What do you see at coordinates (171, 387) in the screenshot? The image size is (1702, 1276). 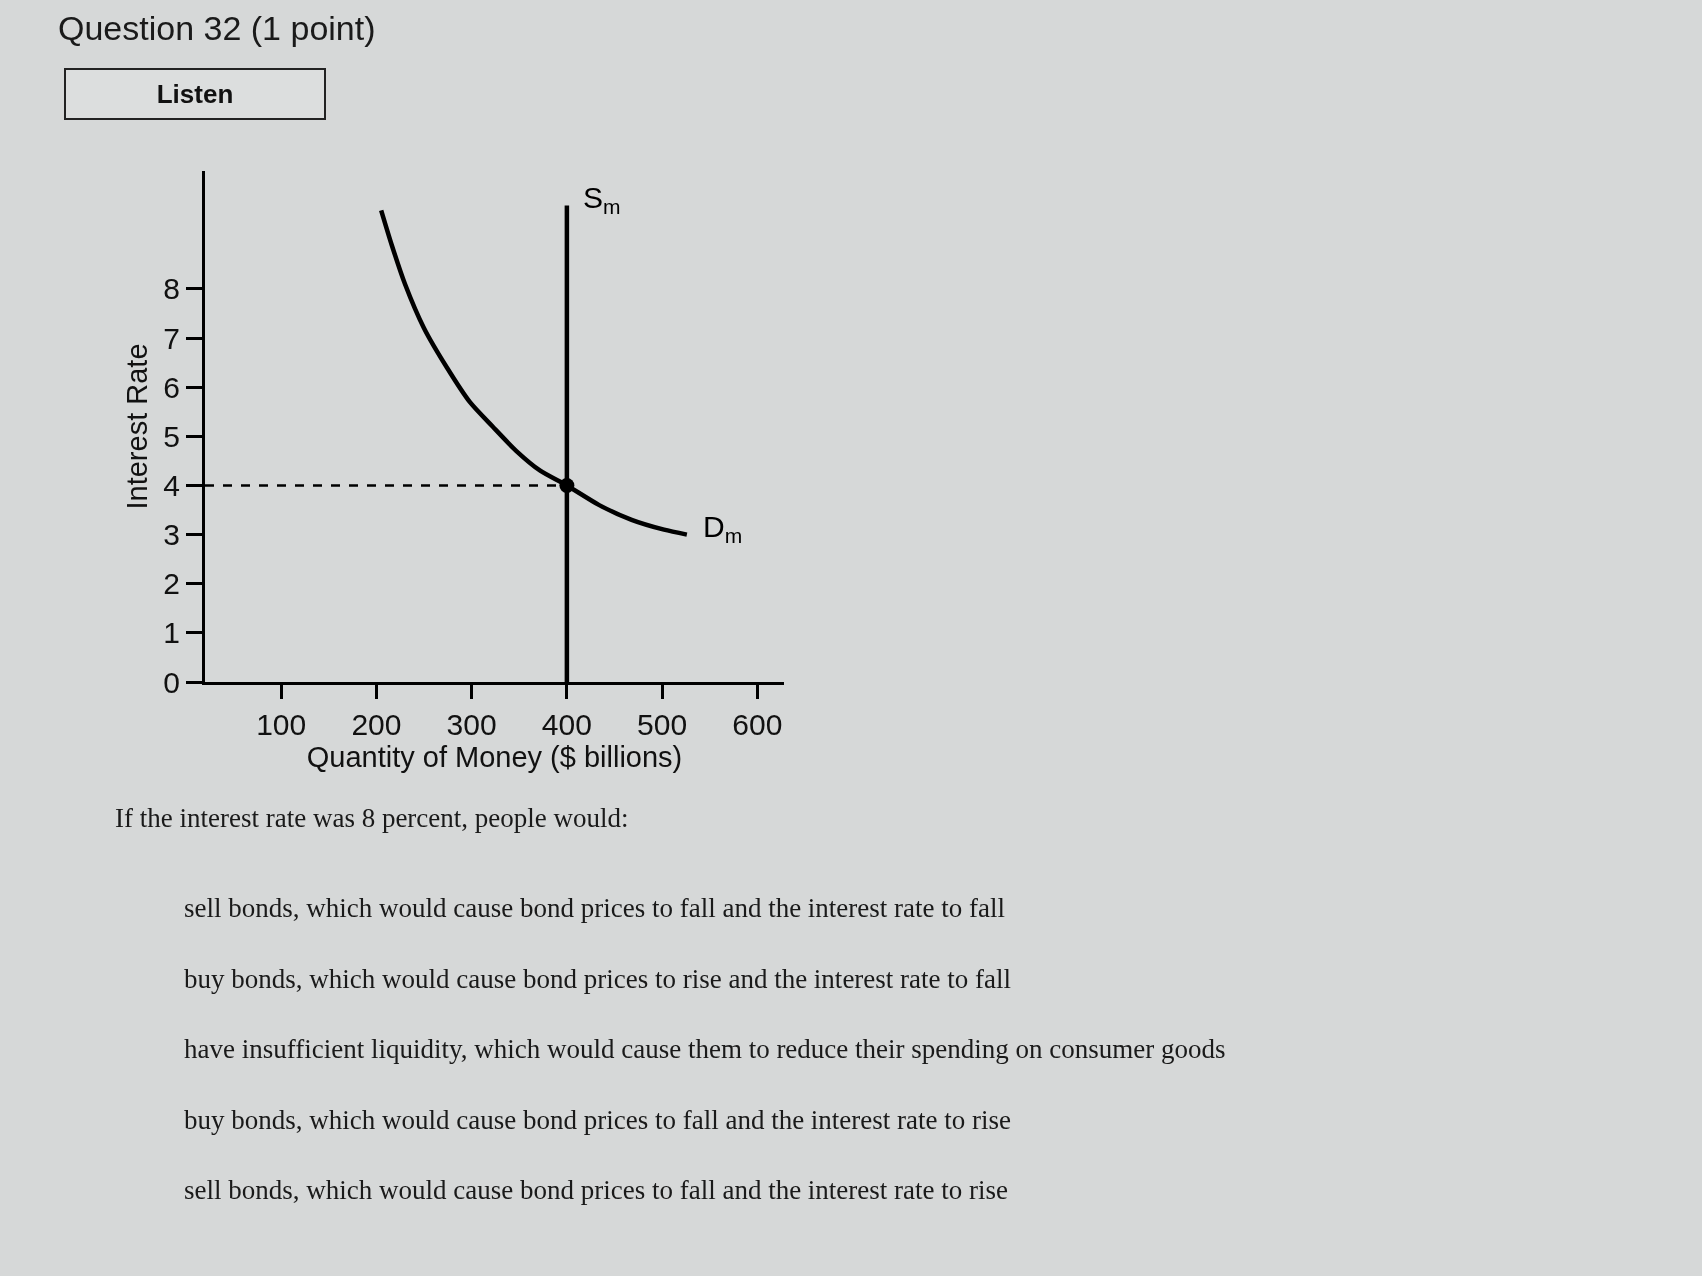 I see `y-tick-label: 6` at bounding box center [171, 387].